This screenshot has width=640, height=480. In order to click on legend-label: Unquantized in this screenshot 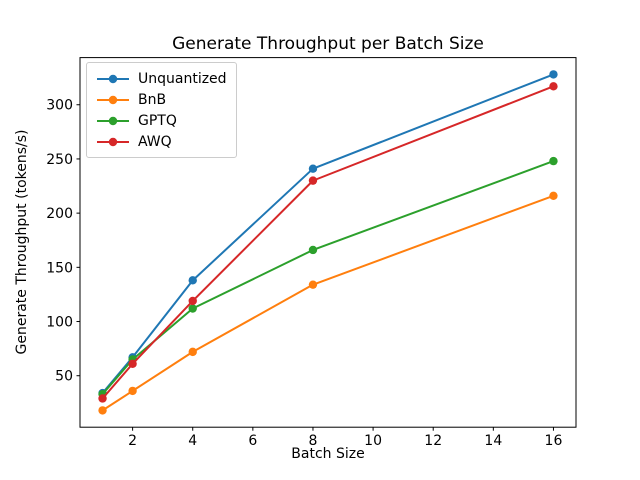, I will do `click(182, 78)`.